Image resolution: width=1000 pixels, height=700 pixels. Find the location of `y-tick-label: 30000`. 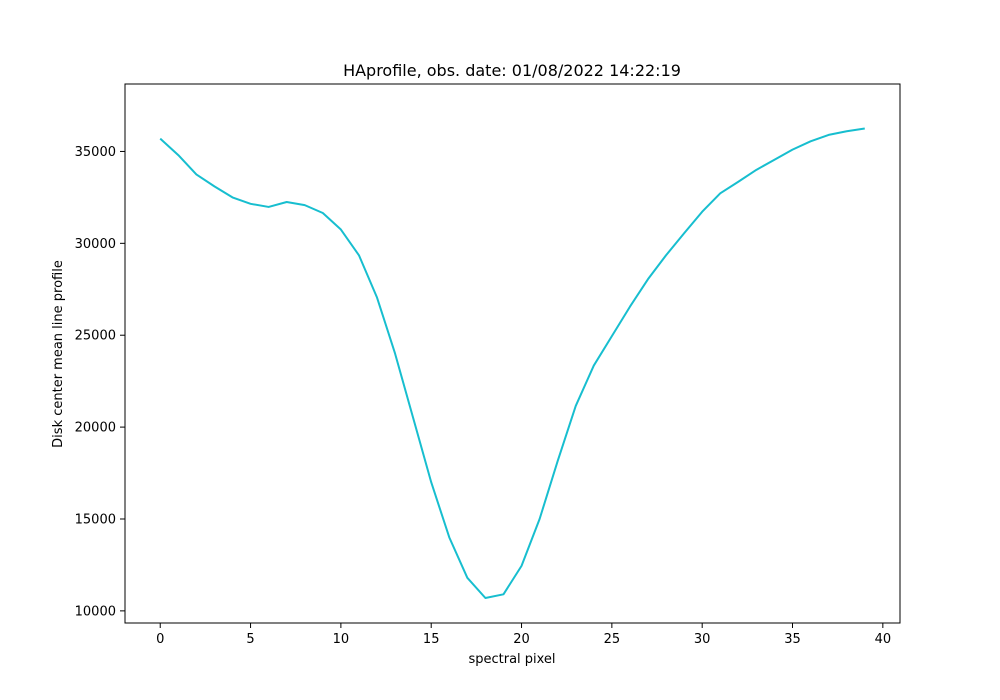

y-tick-label: 30000 is located at coordinates (95, 244).